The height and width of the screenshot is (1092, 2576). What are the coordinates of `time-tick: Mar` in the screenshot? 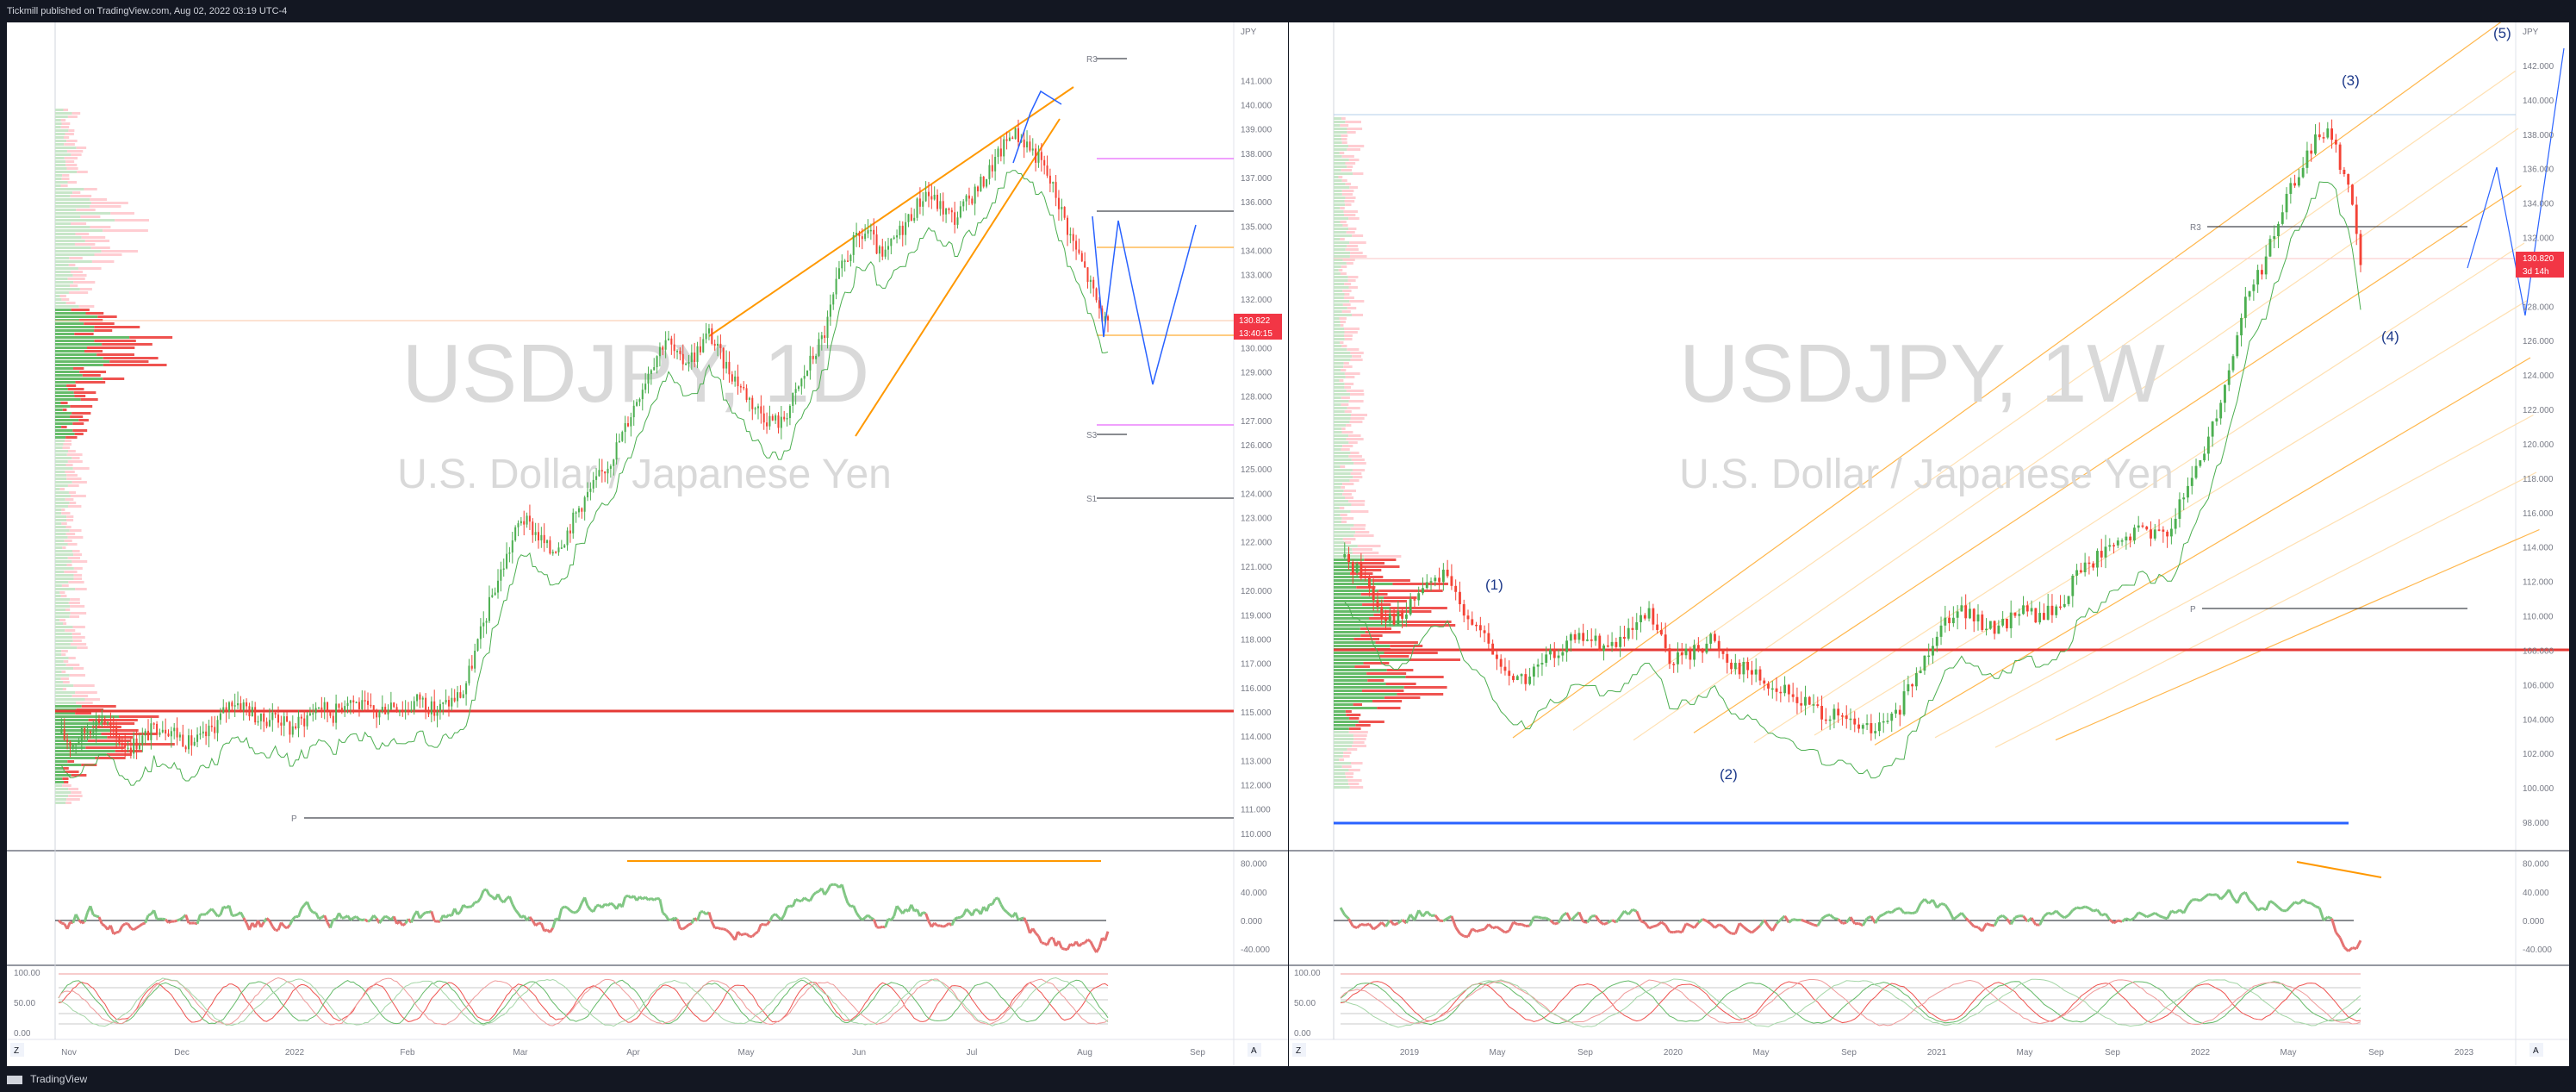 It's located at (521, 1053).